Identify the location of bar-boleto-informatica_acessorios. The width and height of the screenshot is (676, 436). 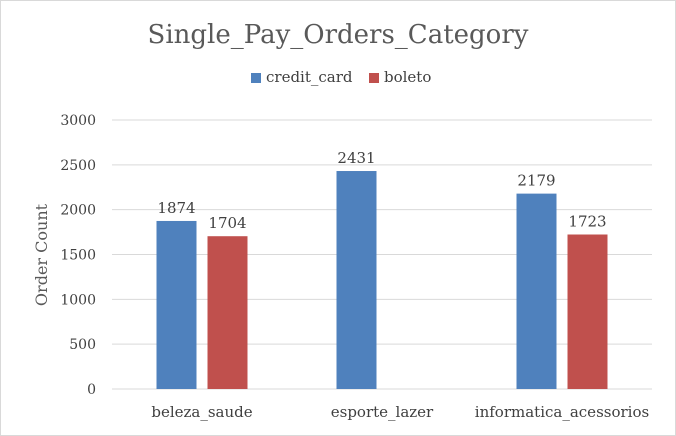
(587, 311).